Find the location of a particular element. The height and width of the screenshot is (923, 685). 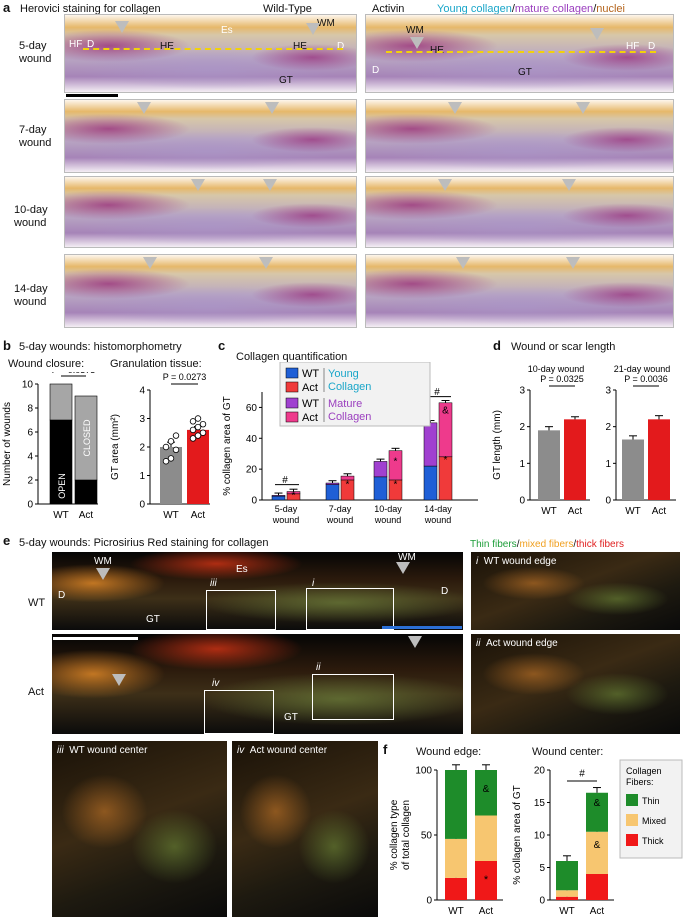

y-axis-label: GT area (mm²) is located at coordinates (115, 447).